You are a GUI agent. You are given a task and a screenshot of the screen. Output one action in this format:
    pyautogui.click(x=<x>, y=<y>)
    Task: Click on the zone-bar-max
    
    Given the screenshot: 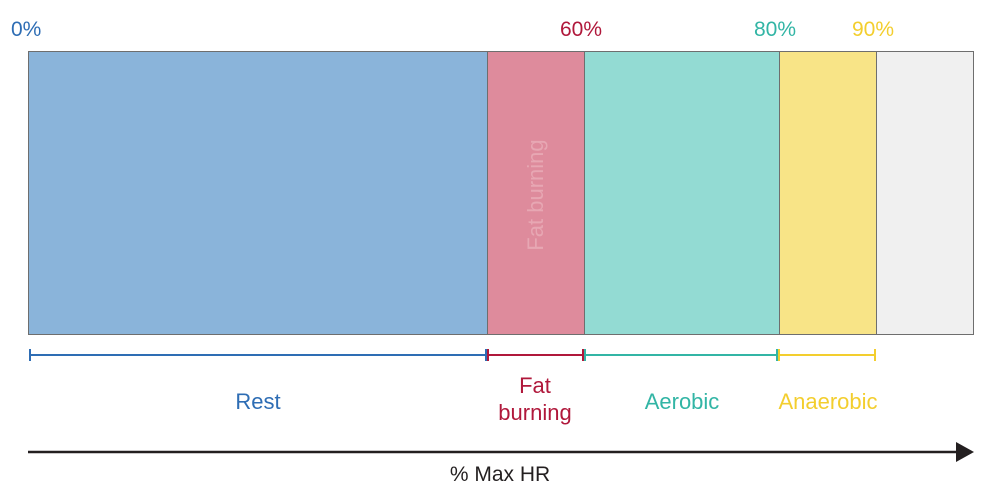 What is the action you would take?
    pyautogui.click(x=925, y=193)
    